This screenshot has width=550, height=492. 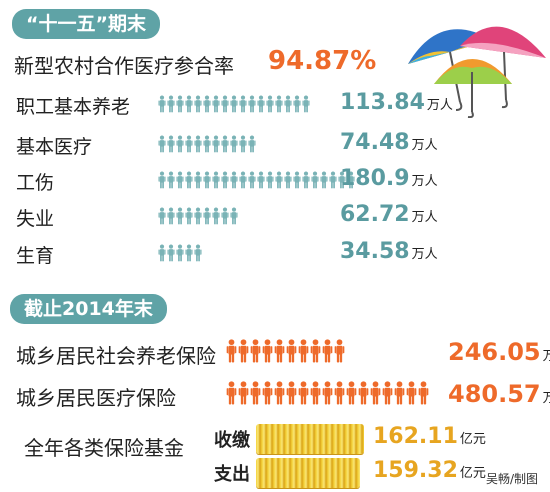 What do you see at coordinates (389, 142) in the screenshot?
I see `row-value: 74.48 万人` at bounding box center [389, 142].